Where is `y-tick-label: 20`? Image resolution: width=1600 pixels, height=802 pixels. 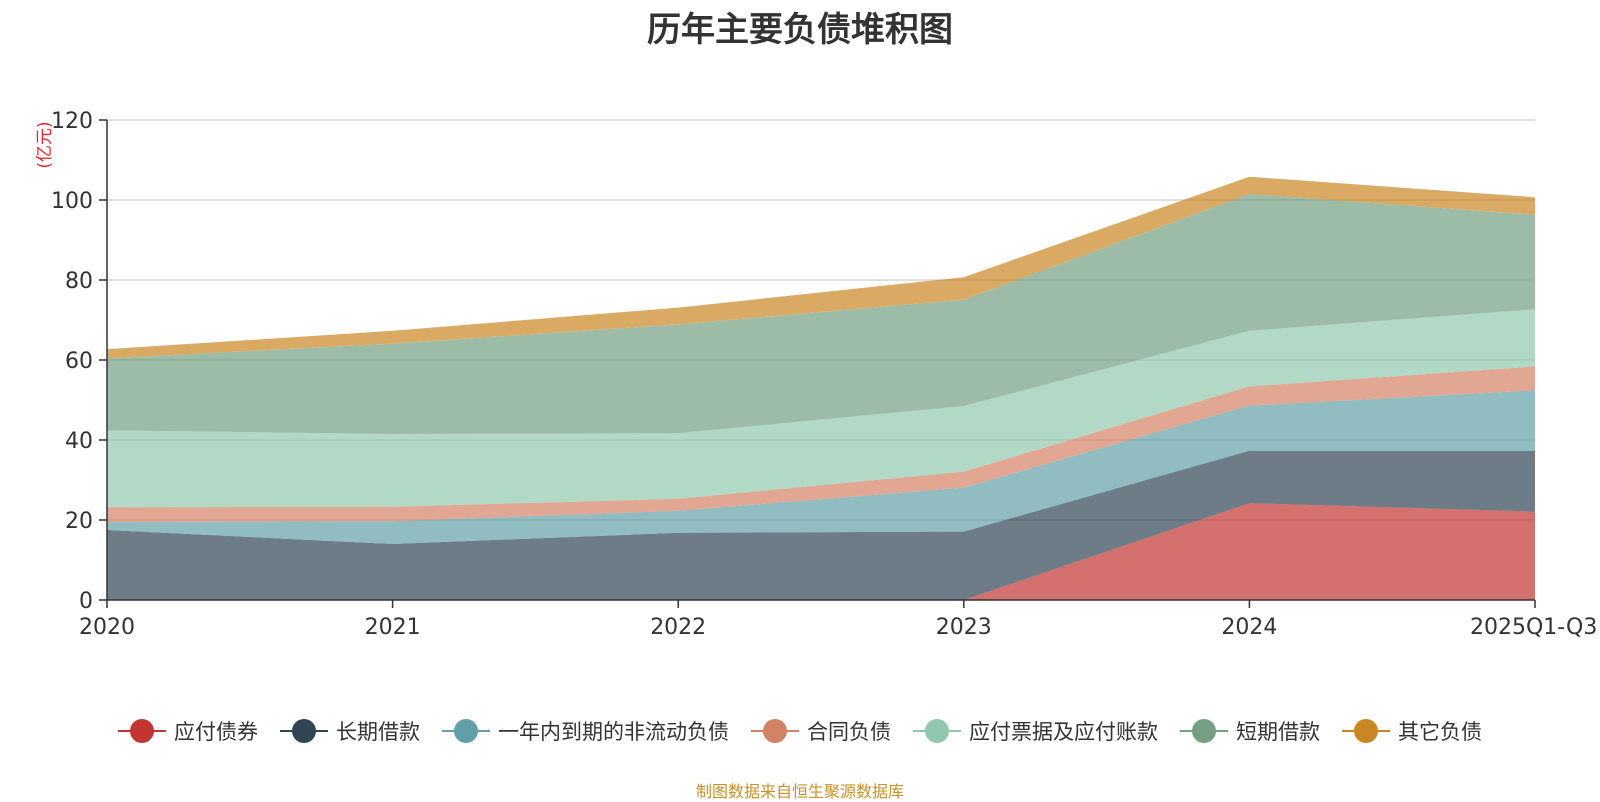 y-tick-label: 20 is located at coordinates (79, 521).